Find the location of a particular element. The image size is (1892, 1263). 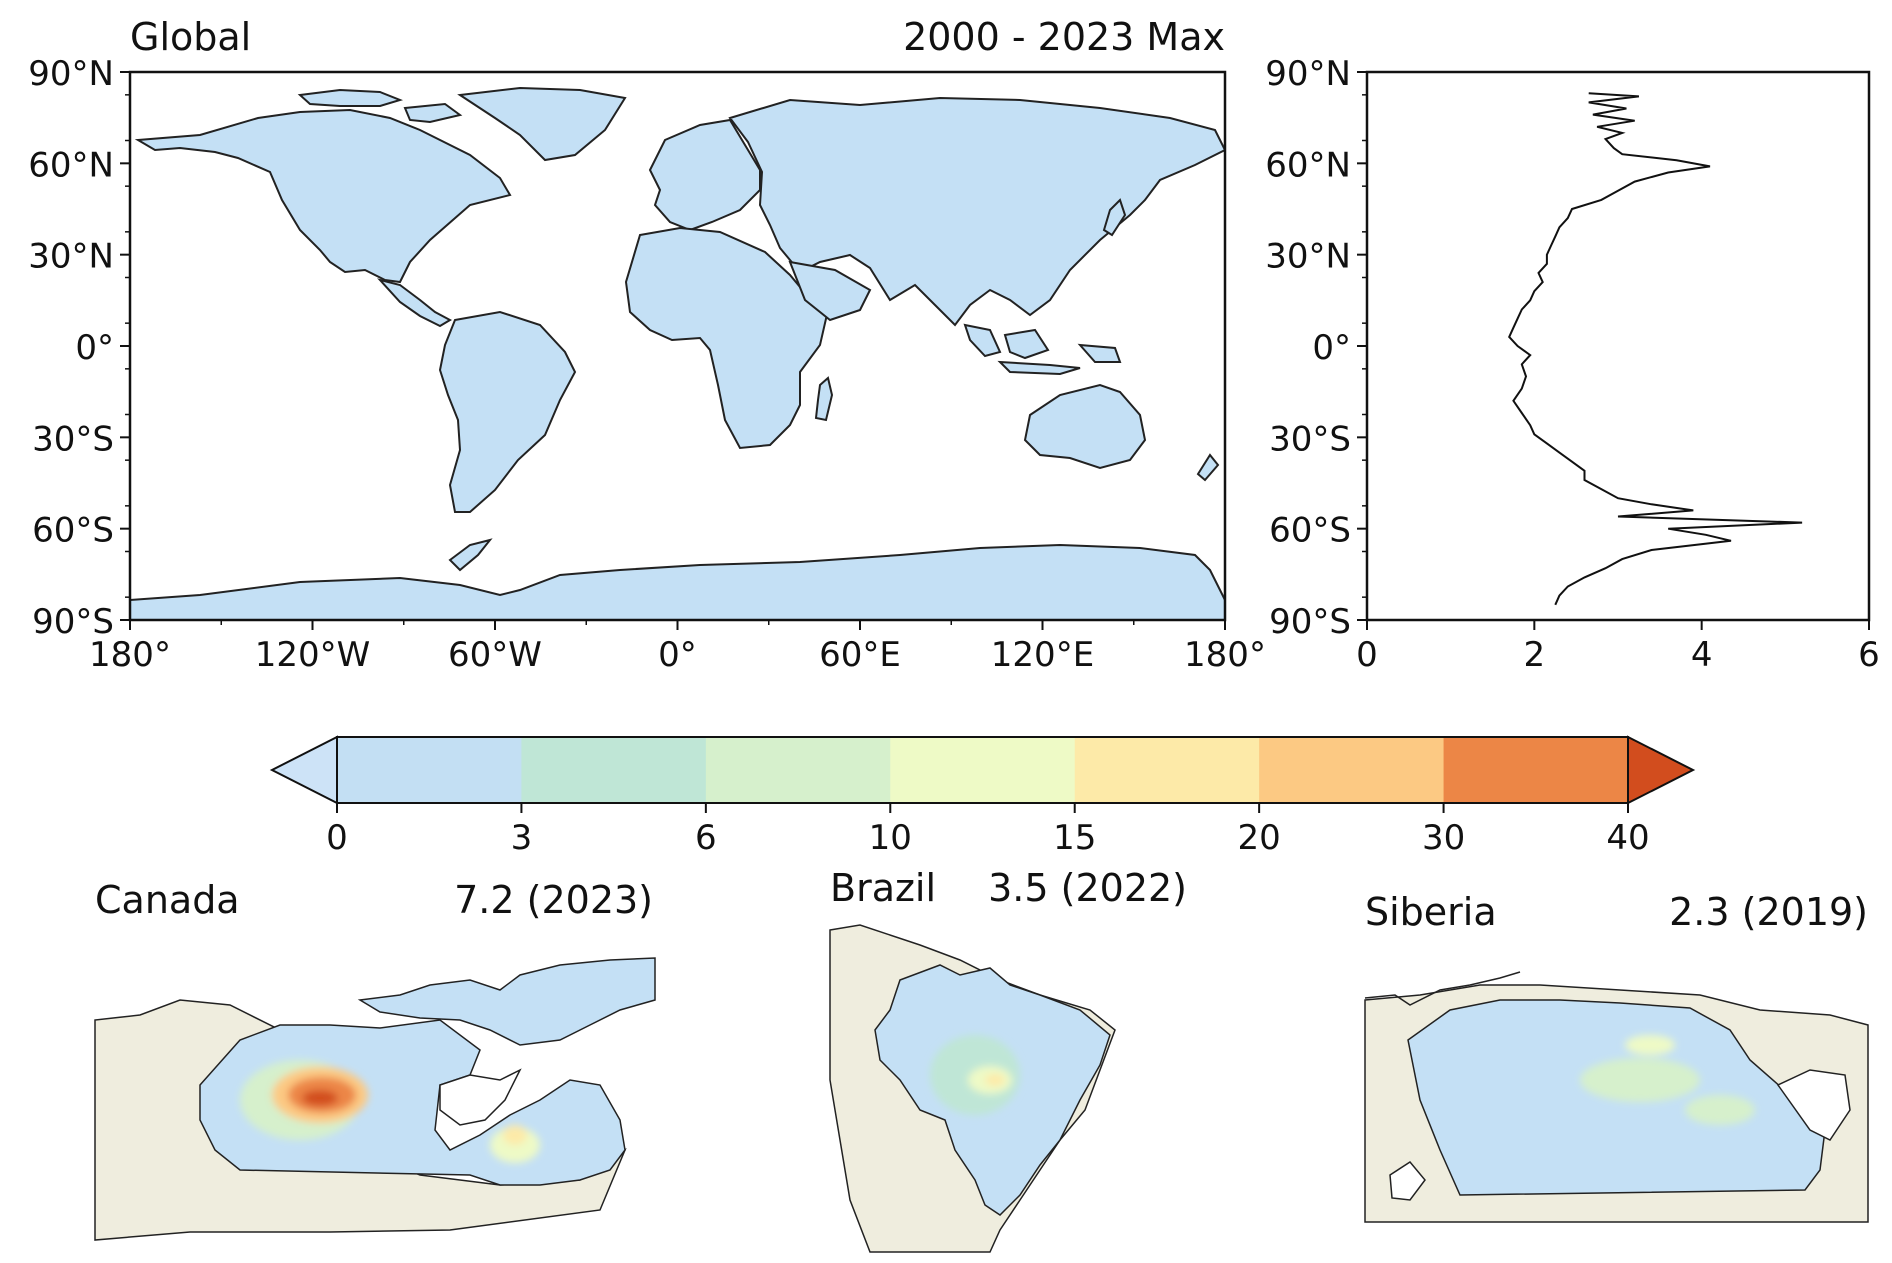

colorbar-tick-label: 20 is located at coordinates (1259, 838).